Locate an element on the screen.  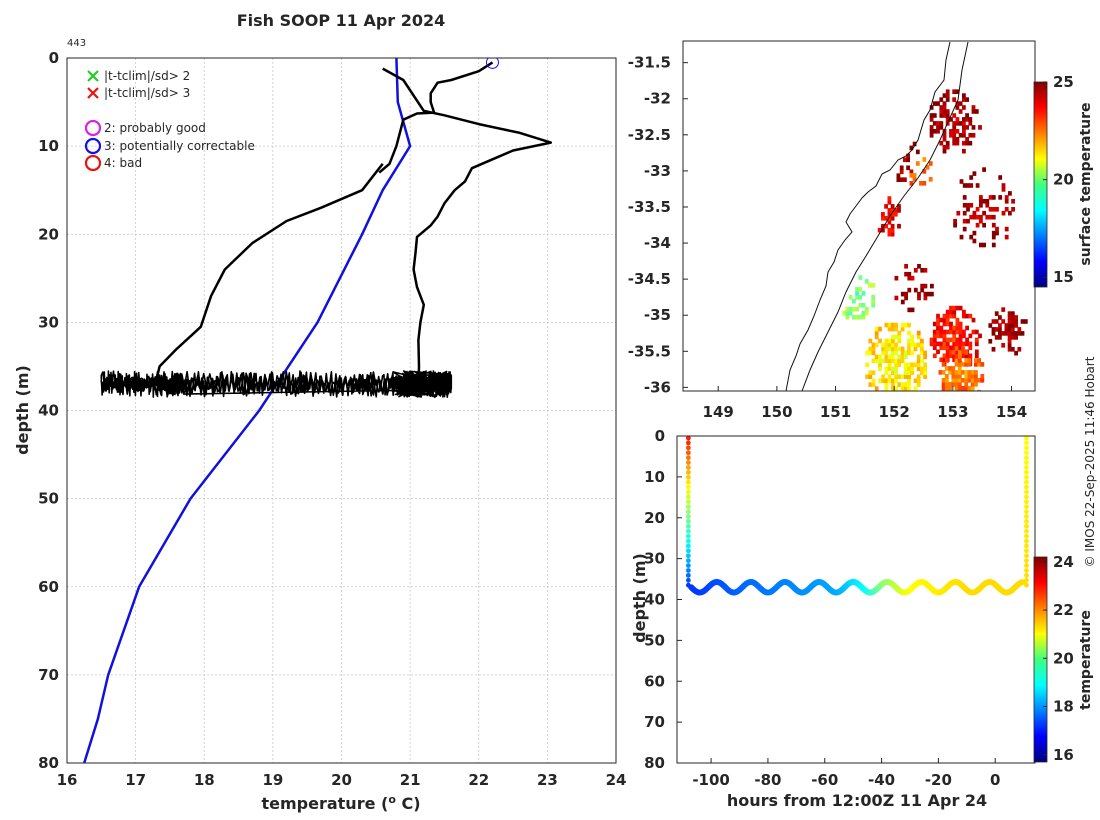
ascent-point is located at coordinates (1026, 448).